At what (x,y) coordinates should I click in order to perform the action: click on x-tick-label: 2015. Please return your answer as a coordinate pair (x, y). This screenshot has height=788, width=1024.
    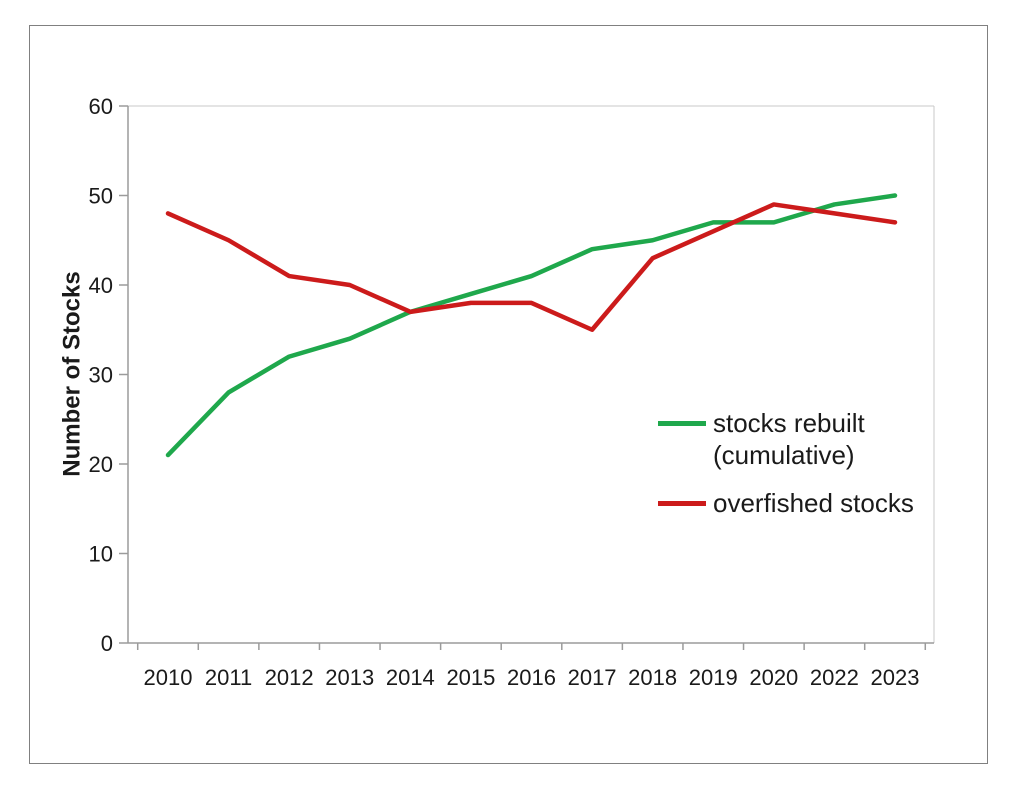
    Looking at the image, I should click on (470, 677).